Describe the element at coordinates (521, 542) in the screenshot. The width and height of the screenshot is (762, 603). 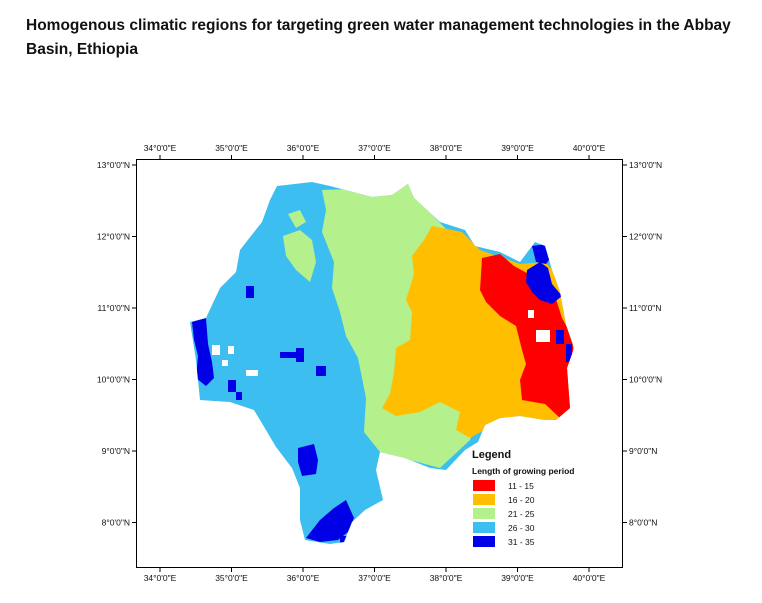
I see `legend-item-label: 31 - 35` at that location.